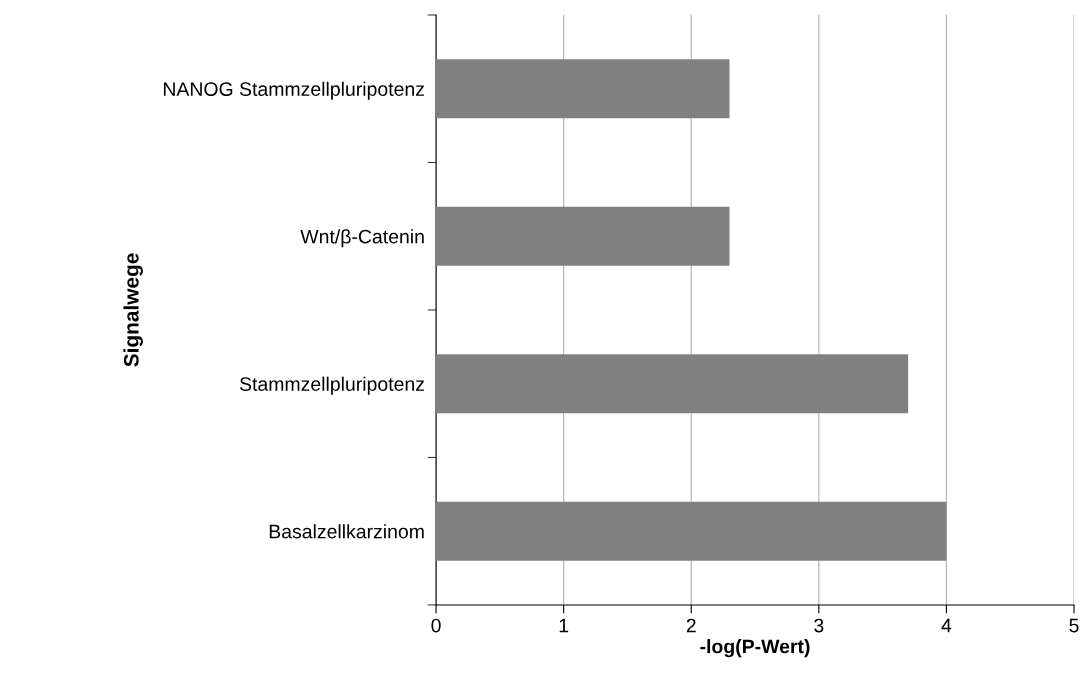 The width and height of the screenshot is (1082, 682). Describe the element at coordinates (691, 625) in the screenshot. I see `x-tick-label: 2` at that location.